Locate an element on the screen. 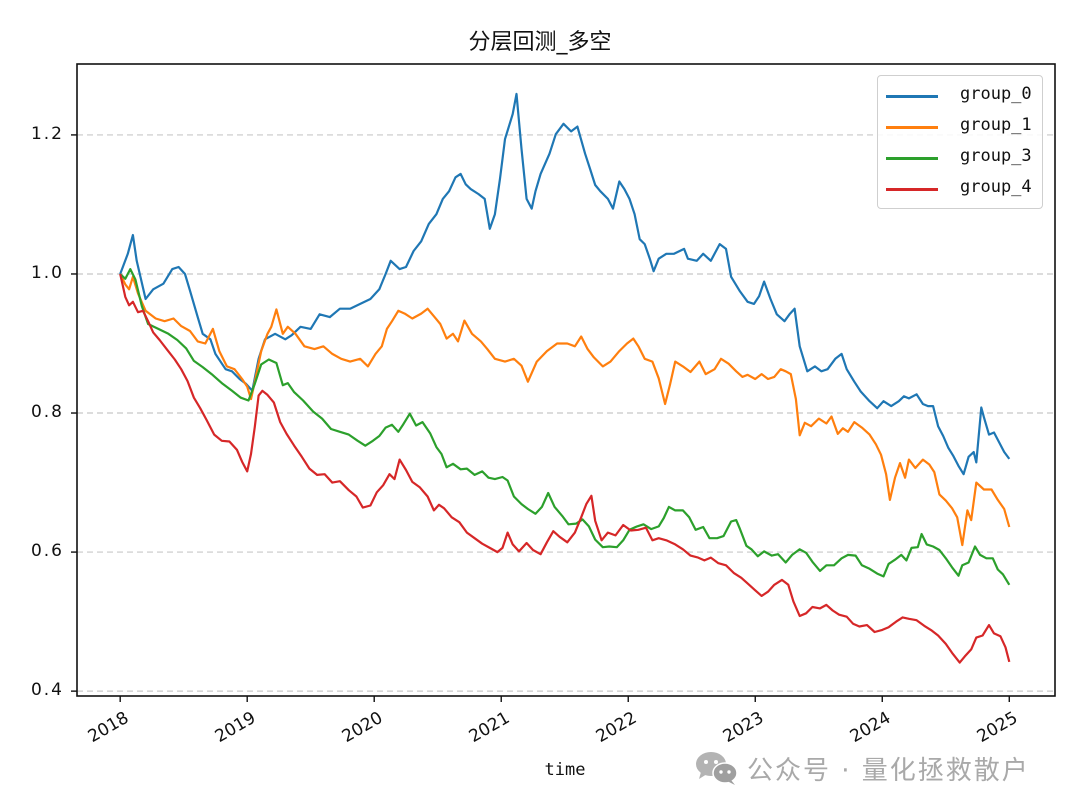  watermark: 公众号 · 量化拯救散户 is located at coordinates (862, 768).